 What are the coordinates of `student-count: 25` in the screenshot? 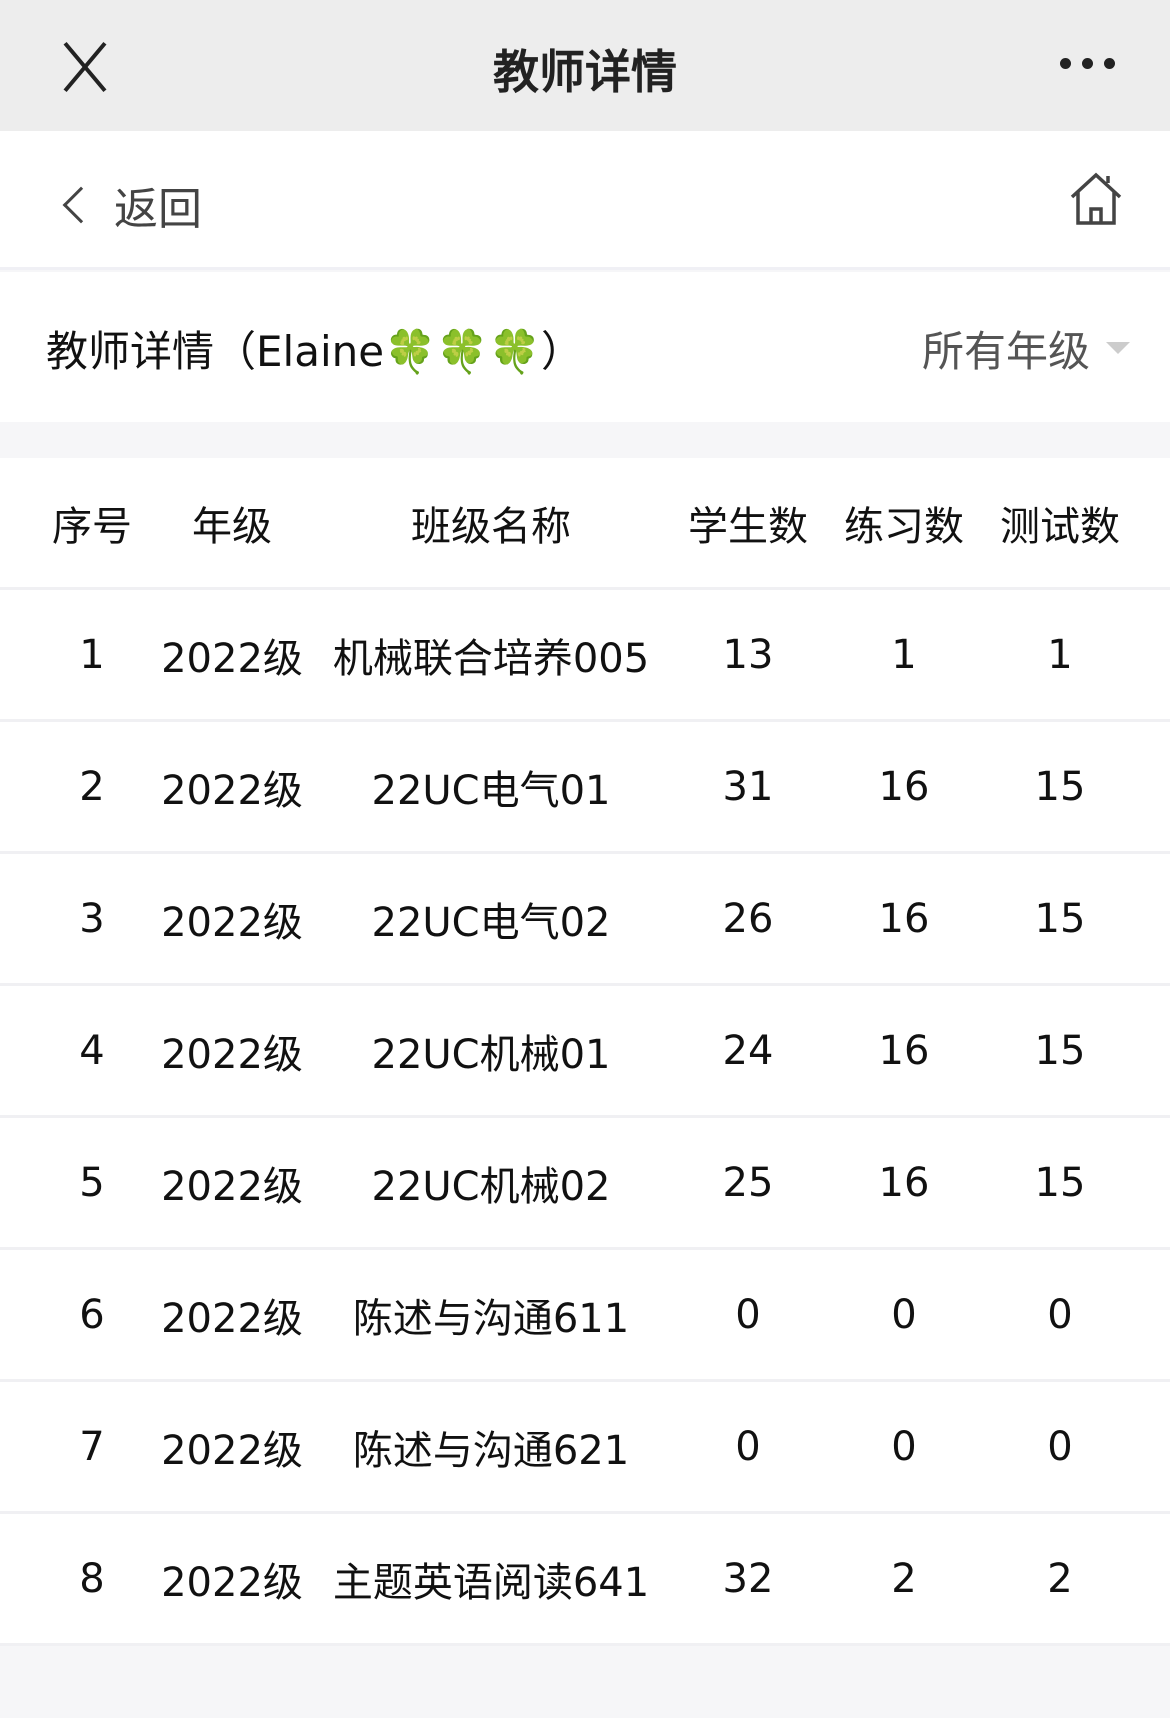 It's located at (748, 1182).